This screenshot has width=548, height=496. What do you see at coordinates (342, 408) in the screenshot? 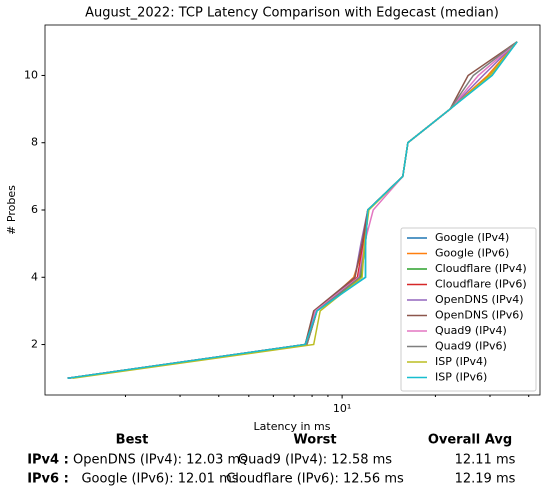
I see `x-tick-label: 10¹` at bounding box center [342, 408].